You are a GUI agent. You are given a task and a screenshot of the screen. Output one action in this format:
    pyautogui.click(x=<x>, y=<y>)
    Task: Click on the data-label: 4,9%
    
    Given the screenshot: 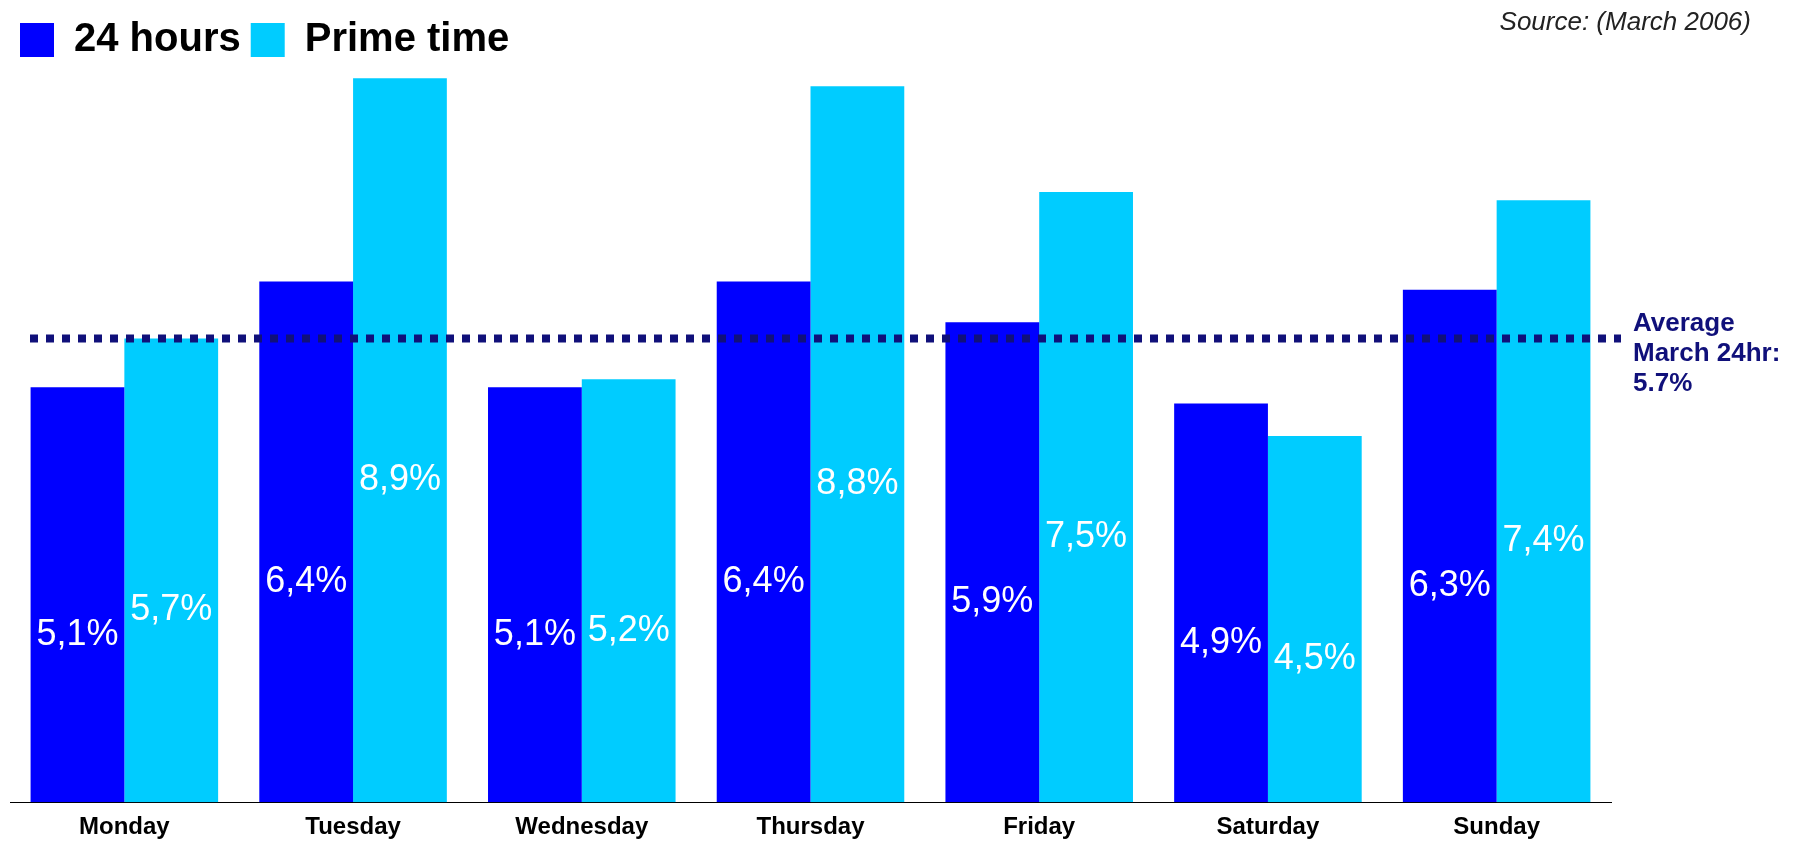 What is the action you would take?
    pyautogui.click(x=1221, y=640)
    